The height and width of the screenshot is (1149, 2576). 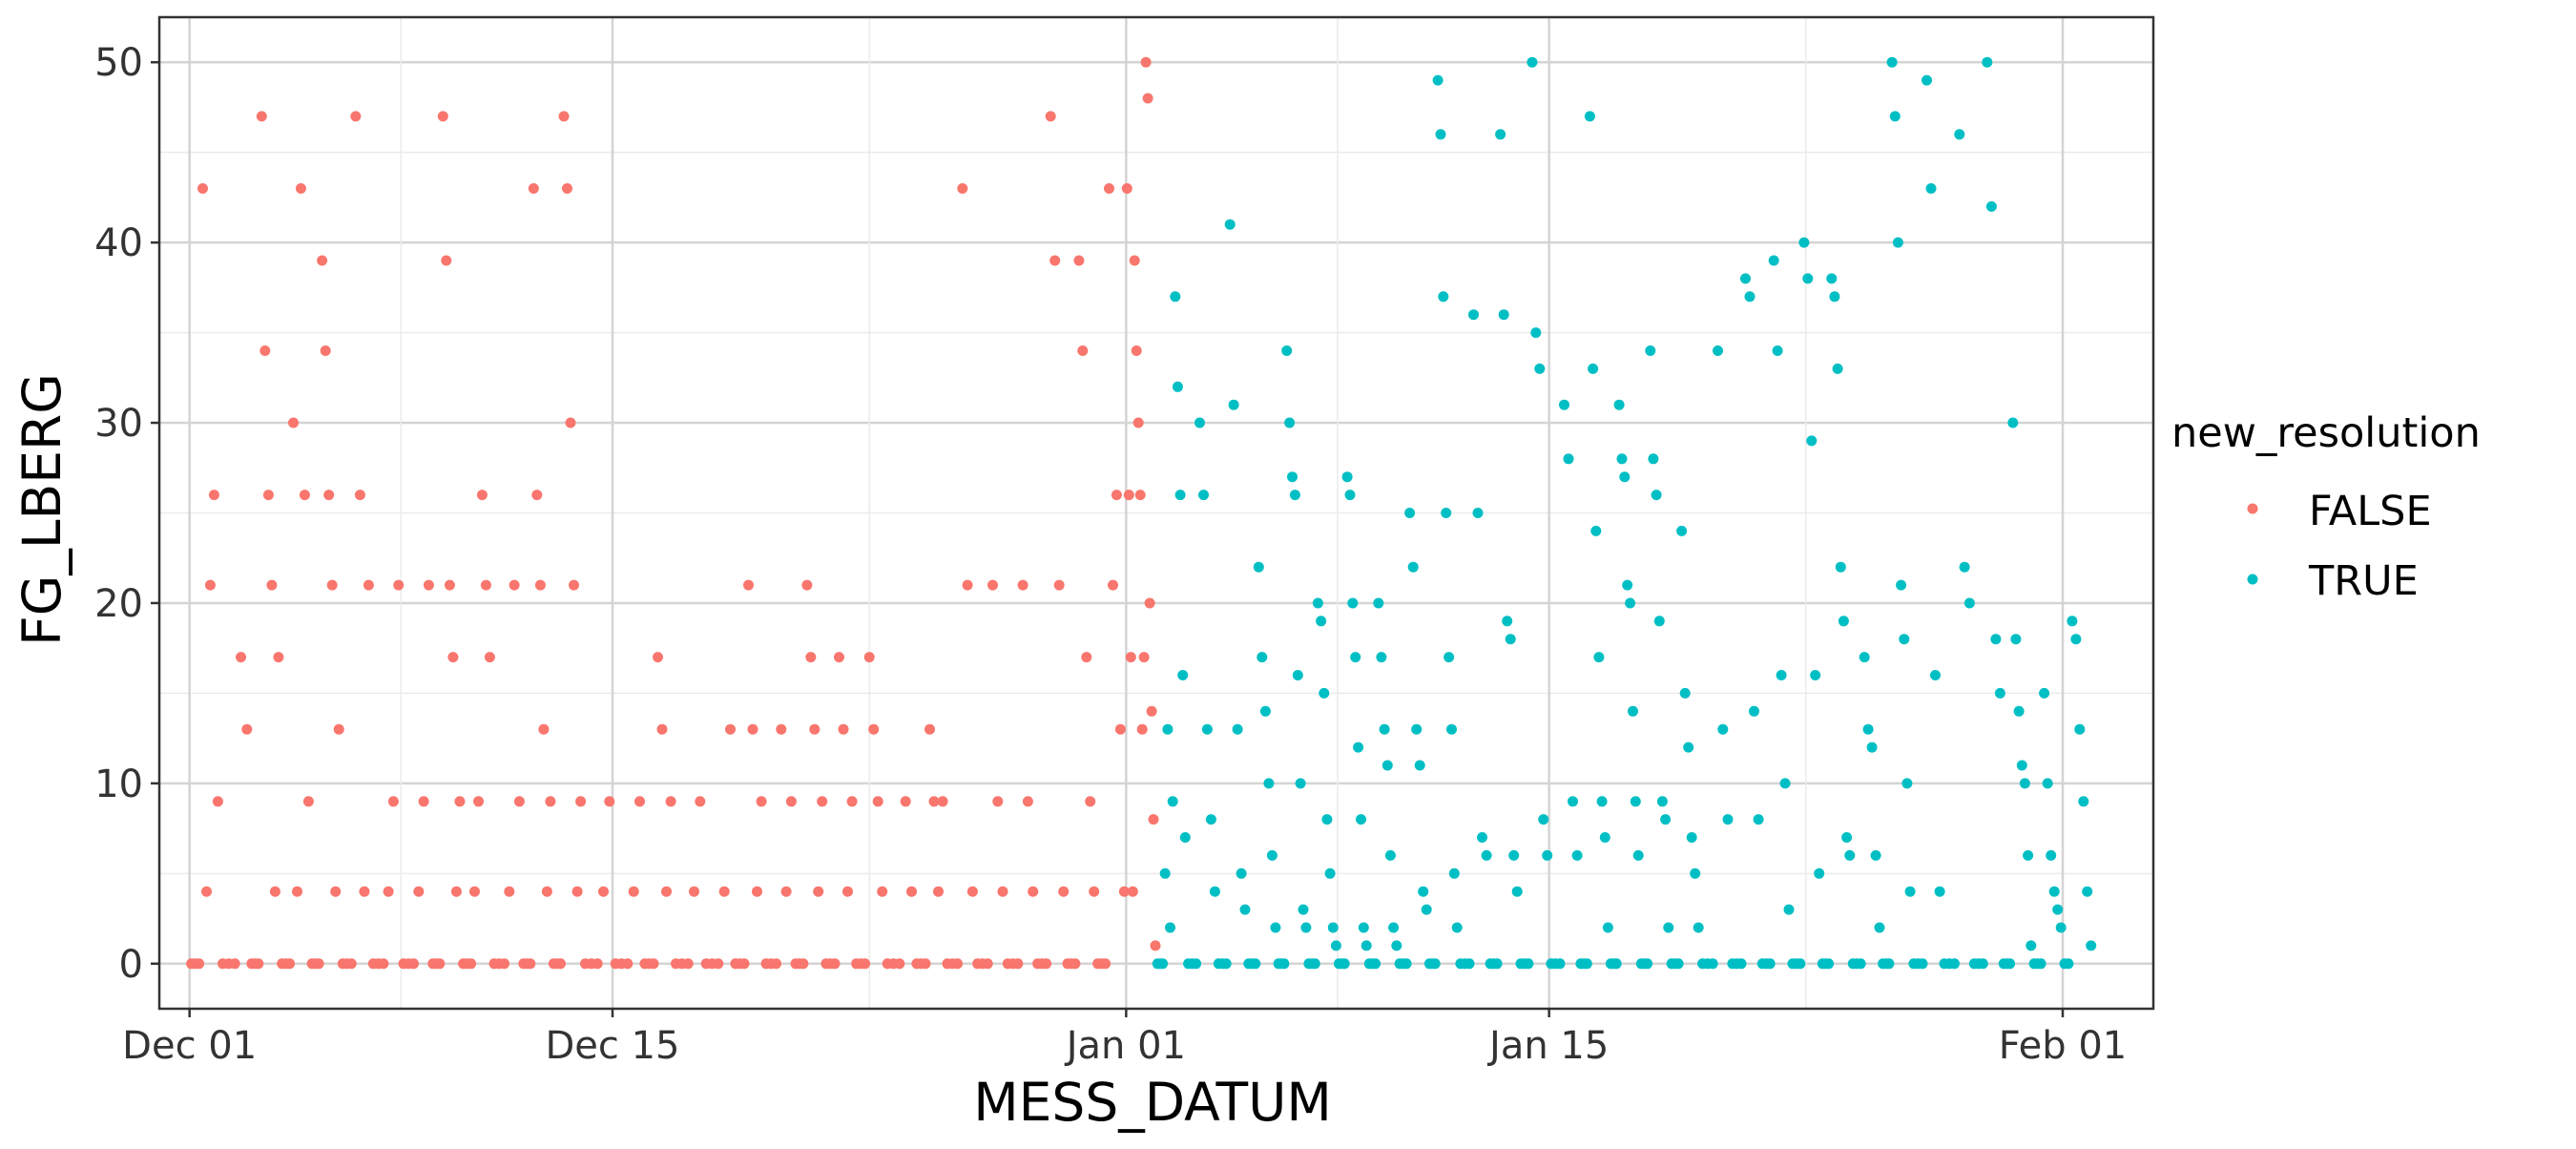 What do you see at coordinates (2252, 508) in the screenshot?
I see `legend-key-false` at bounding box center [2252, 508].